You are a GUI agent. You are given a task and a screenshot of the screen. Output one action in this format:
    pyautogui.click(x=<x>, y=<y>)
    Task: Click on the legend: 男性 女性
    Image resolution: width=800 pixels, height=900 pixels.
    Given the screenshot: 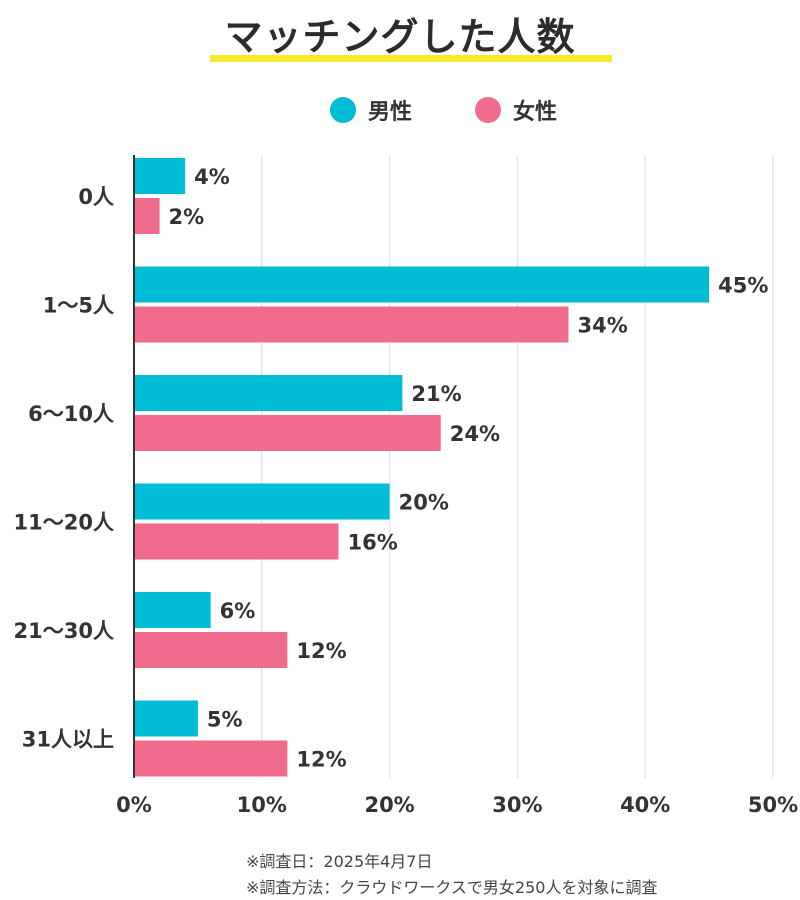 What is the action you would take?
    pyautogui.click(x=400, y=110)
    